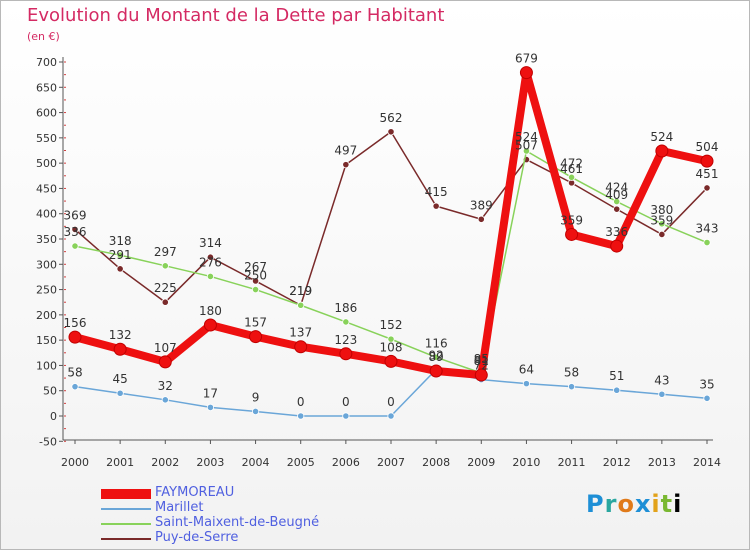  What do you see at coordinates (391, 347) in the screenshot?
I see `data-label: 108` at bounding box center [391, 347].